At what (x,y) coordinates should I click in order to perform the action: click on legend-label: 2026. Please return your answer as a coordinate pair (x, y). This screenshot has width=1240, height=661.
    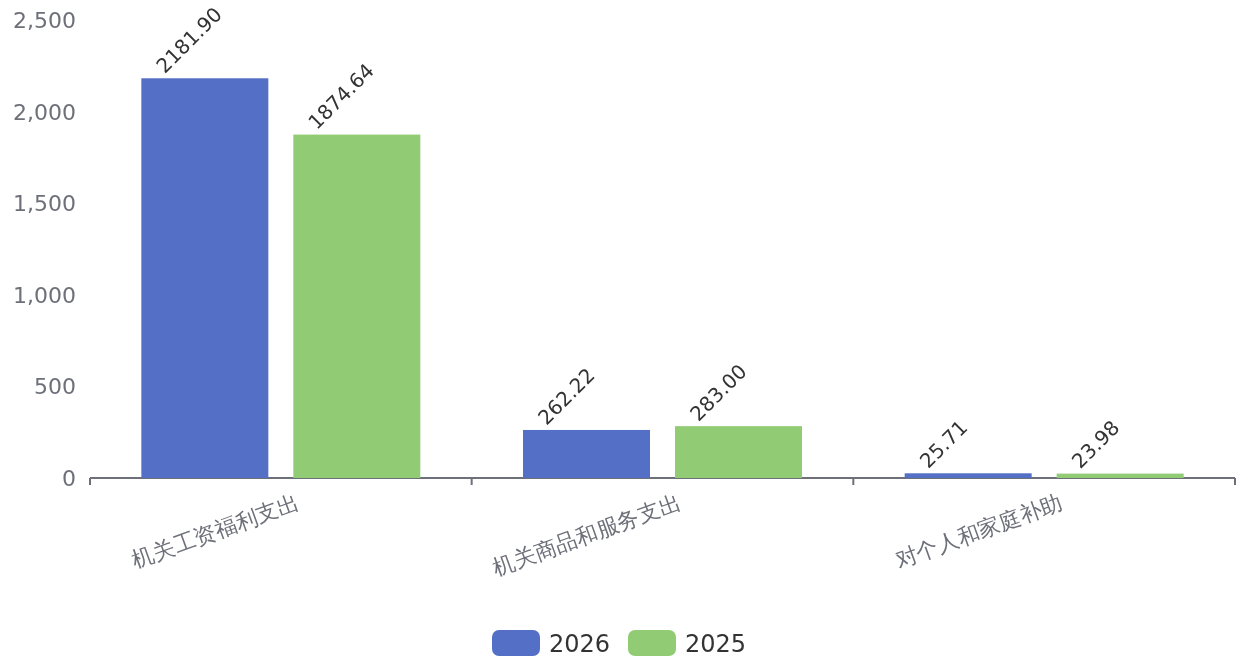
    Looking at the image, I should click on (580, 644).